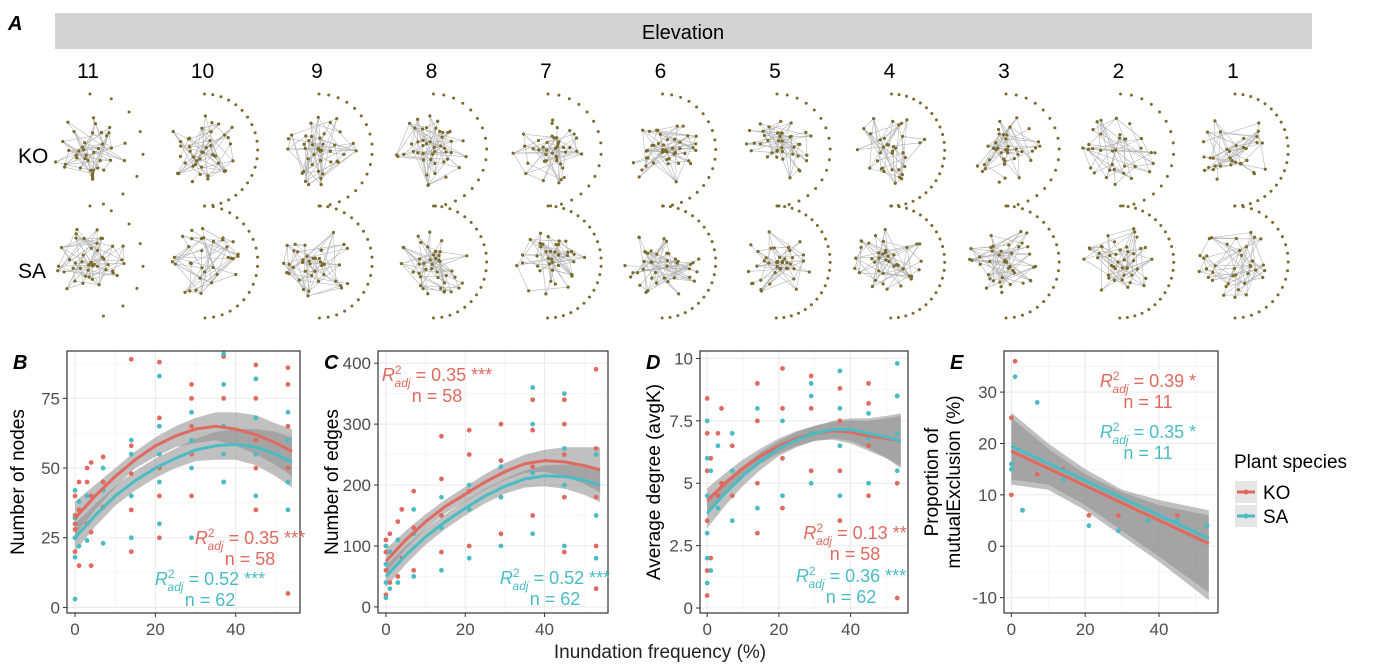 The height and width of the screenshot is (670, 1375). What do you see at coordinates (191, 426) in the screenshot?
I see `panel-b-point-ko` at bounding box center [191, 426].